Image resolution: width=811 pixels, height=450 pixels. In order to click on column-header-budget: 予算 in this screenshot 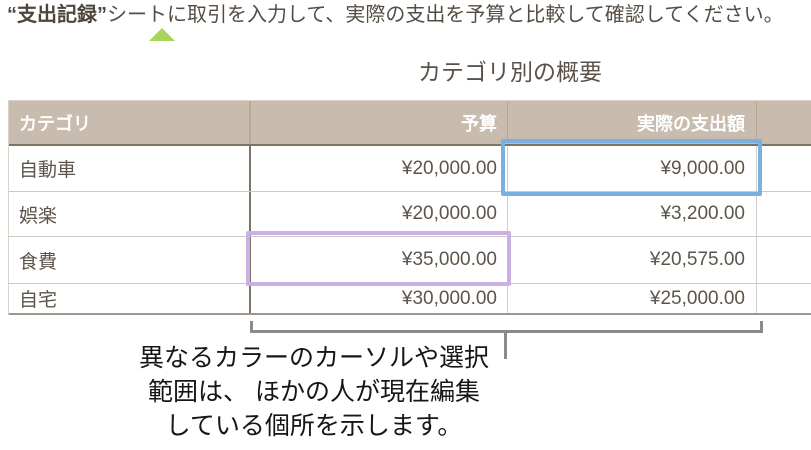, I will do `click(379, 122)`.